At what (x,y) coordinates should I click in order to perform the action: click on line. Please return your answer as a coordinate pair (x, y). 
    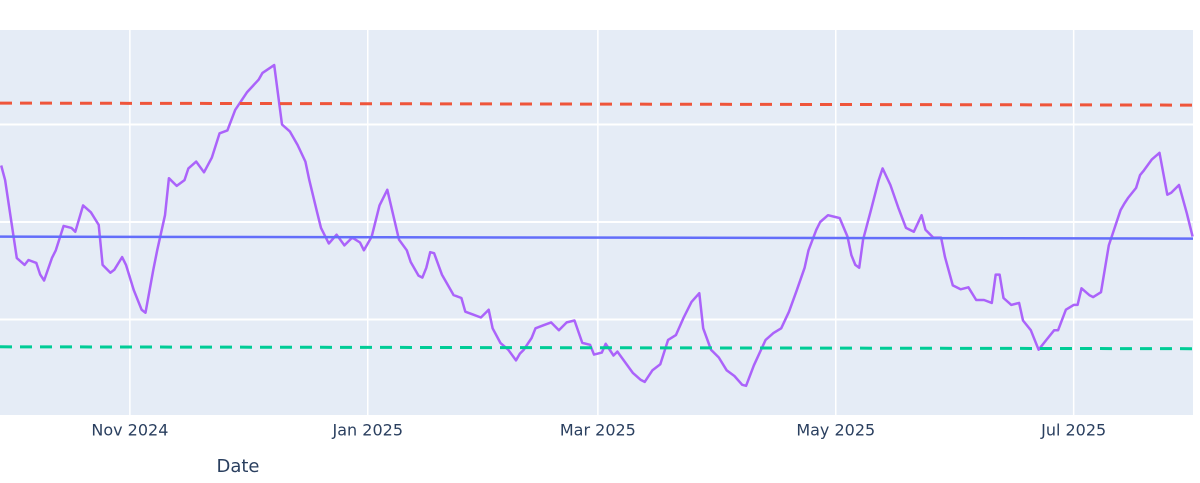
    Looking at the image, I should click on (597, 237).